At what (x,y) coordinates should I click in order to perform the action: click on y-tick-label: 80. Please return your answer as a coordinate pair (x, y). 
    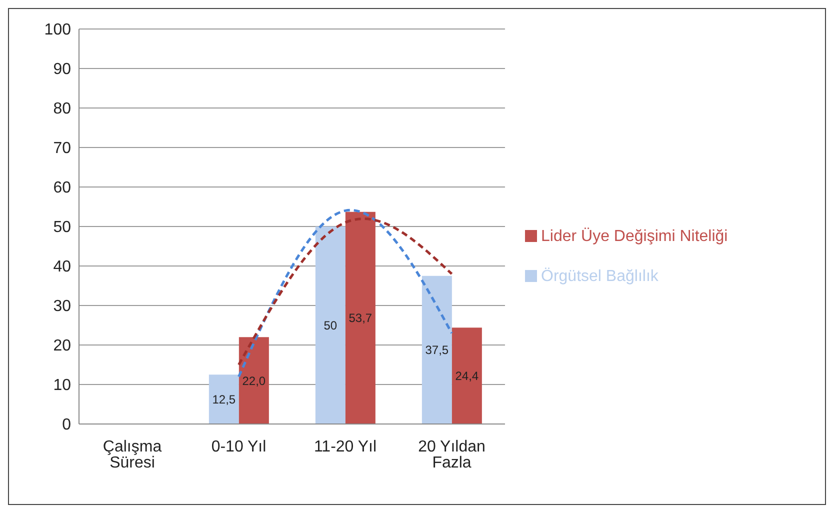
    Looking at the image, I should click on (62, 109).